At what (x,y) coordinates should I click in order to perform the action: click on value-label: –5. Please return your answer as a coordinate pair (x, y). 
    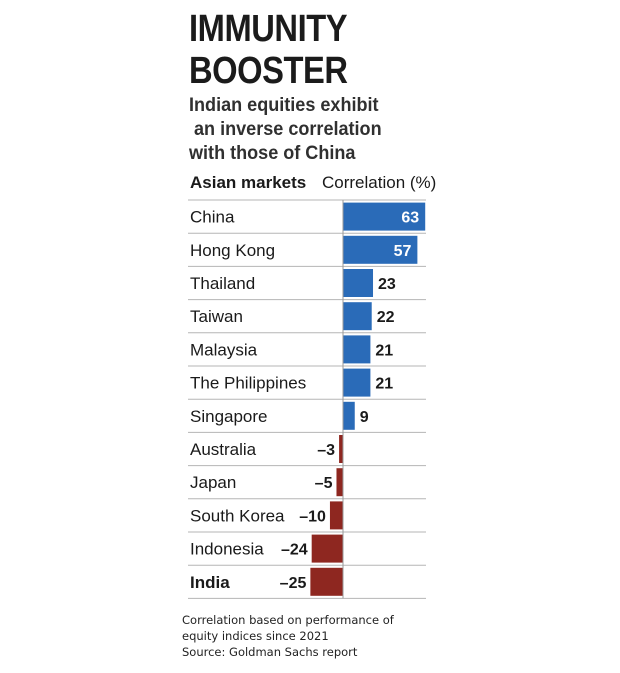
    Looking at the image, I should click on (324, 483).